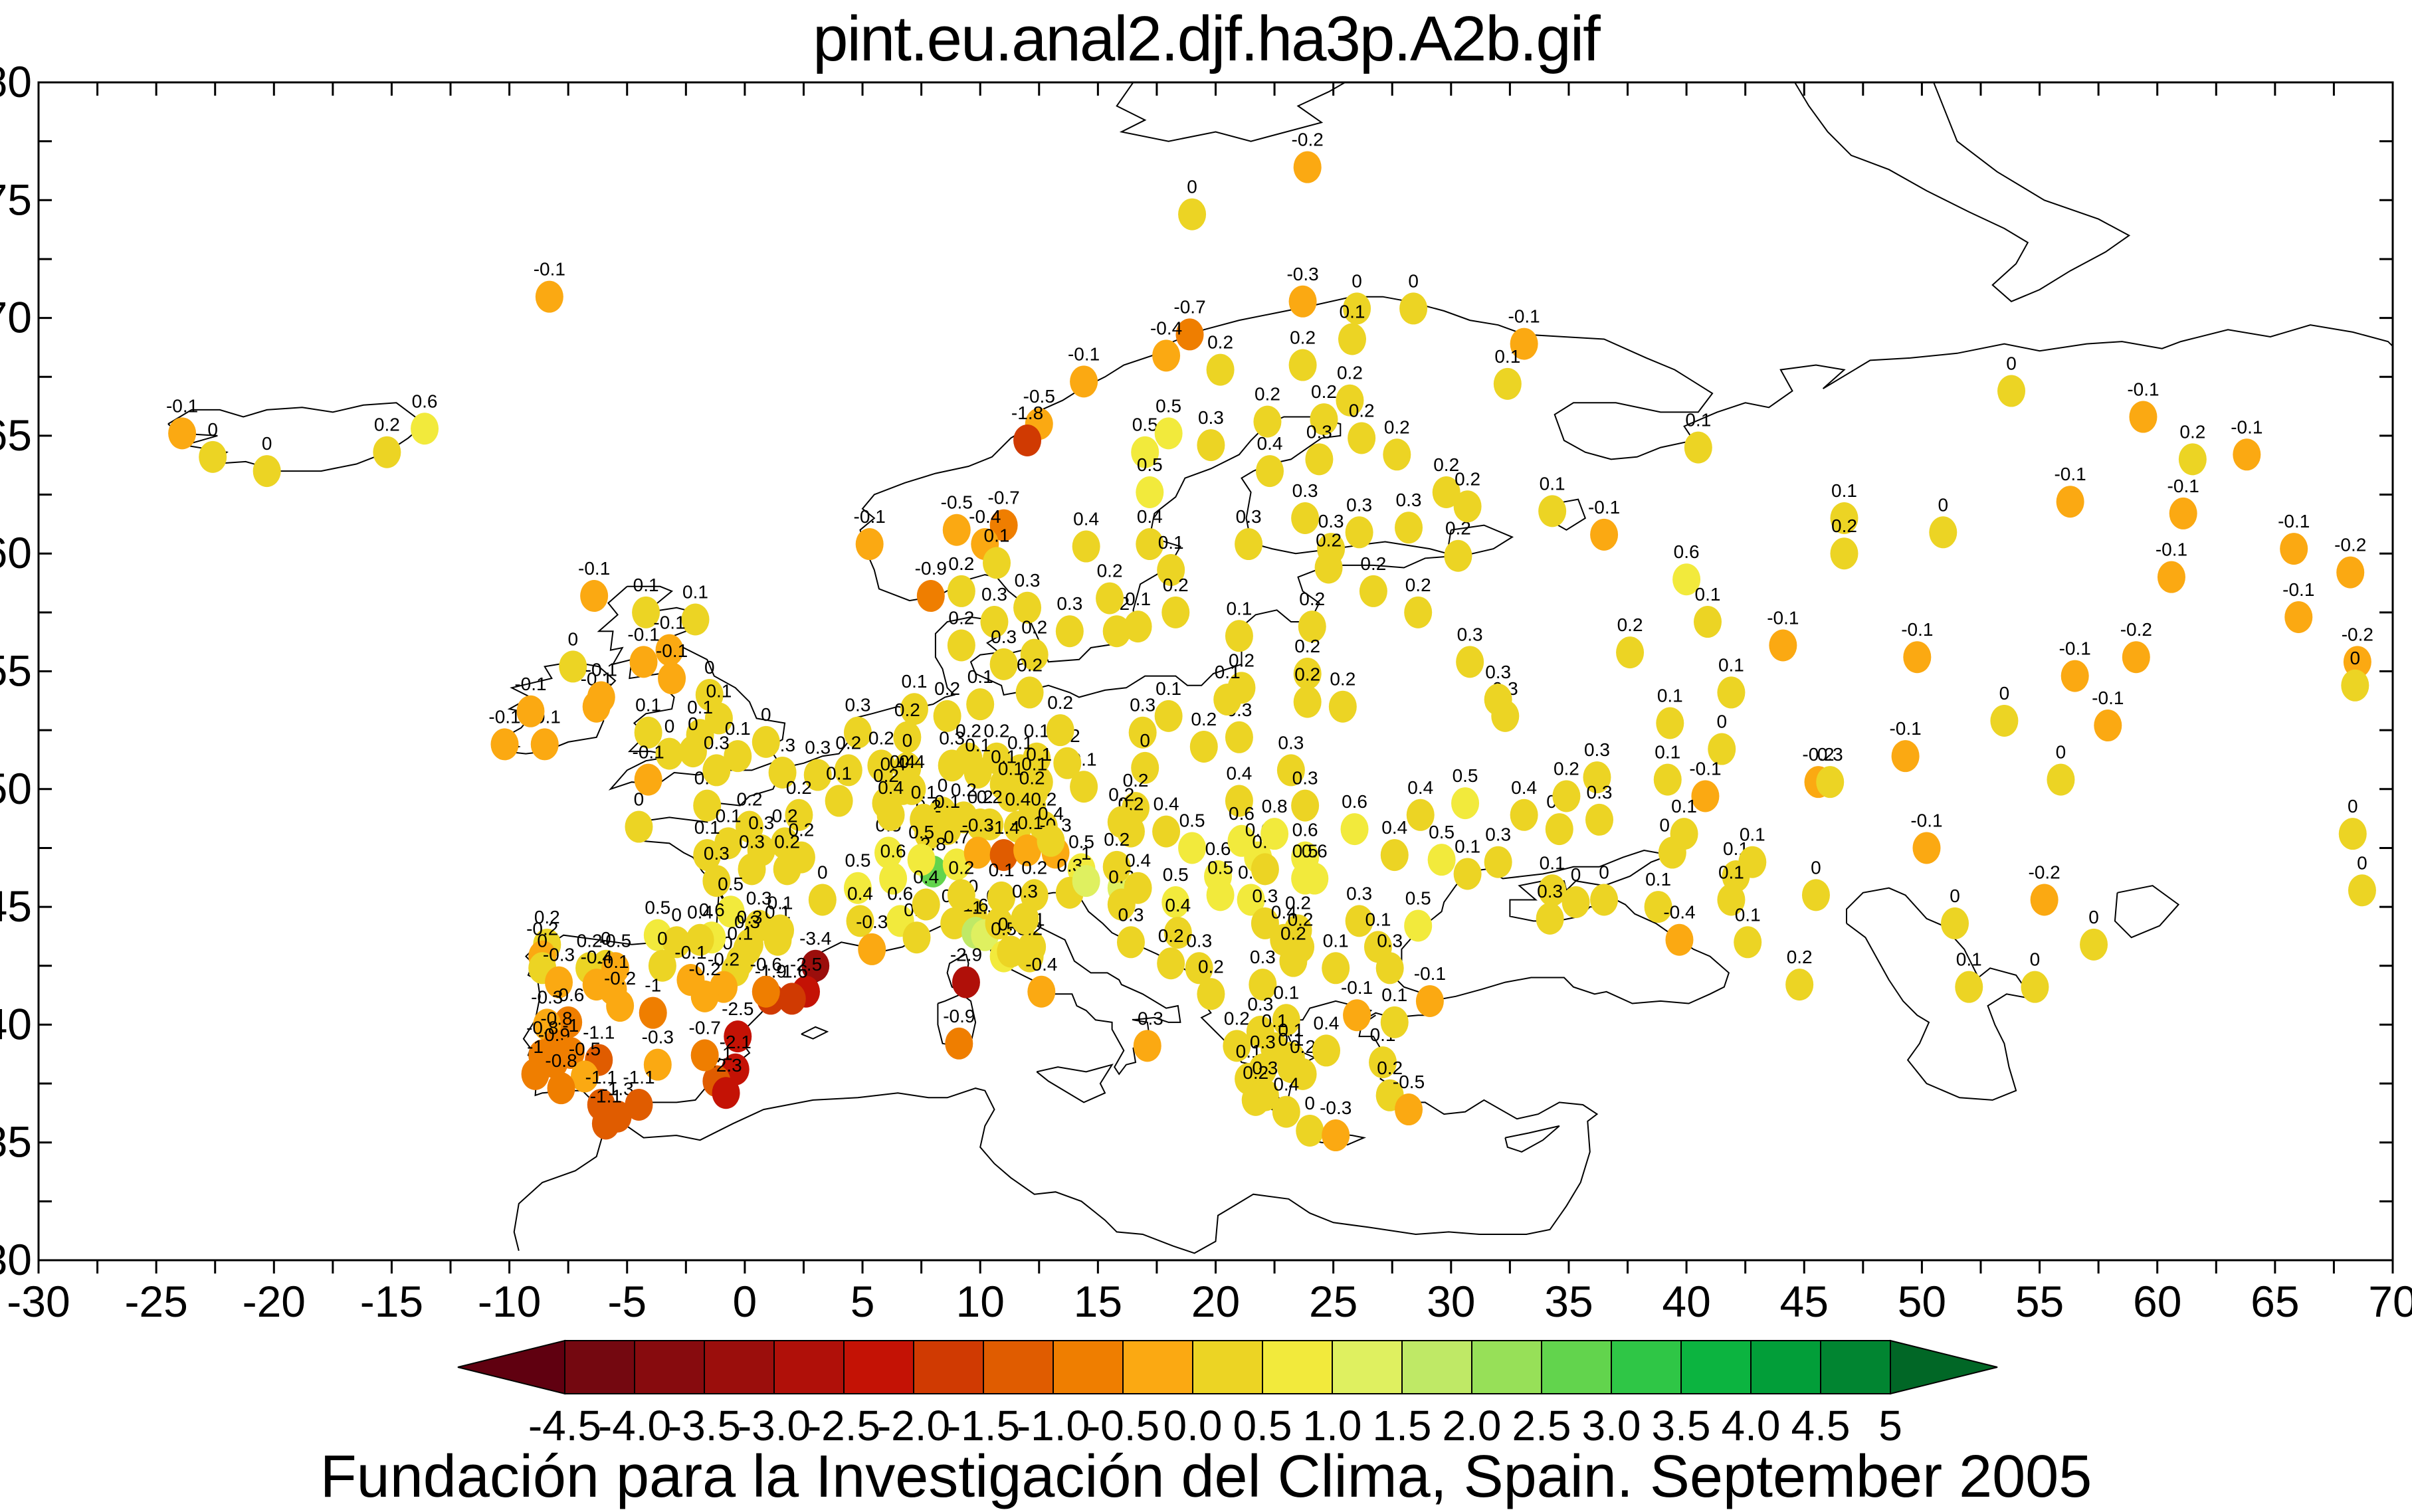 Image resolution: width=2412 pixels, height=1512 pixels. I want to click on station-value-label: -1.6, so click(792, 971).